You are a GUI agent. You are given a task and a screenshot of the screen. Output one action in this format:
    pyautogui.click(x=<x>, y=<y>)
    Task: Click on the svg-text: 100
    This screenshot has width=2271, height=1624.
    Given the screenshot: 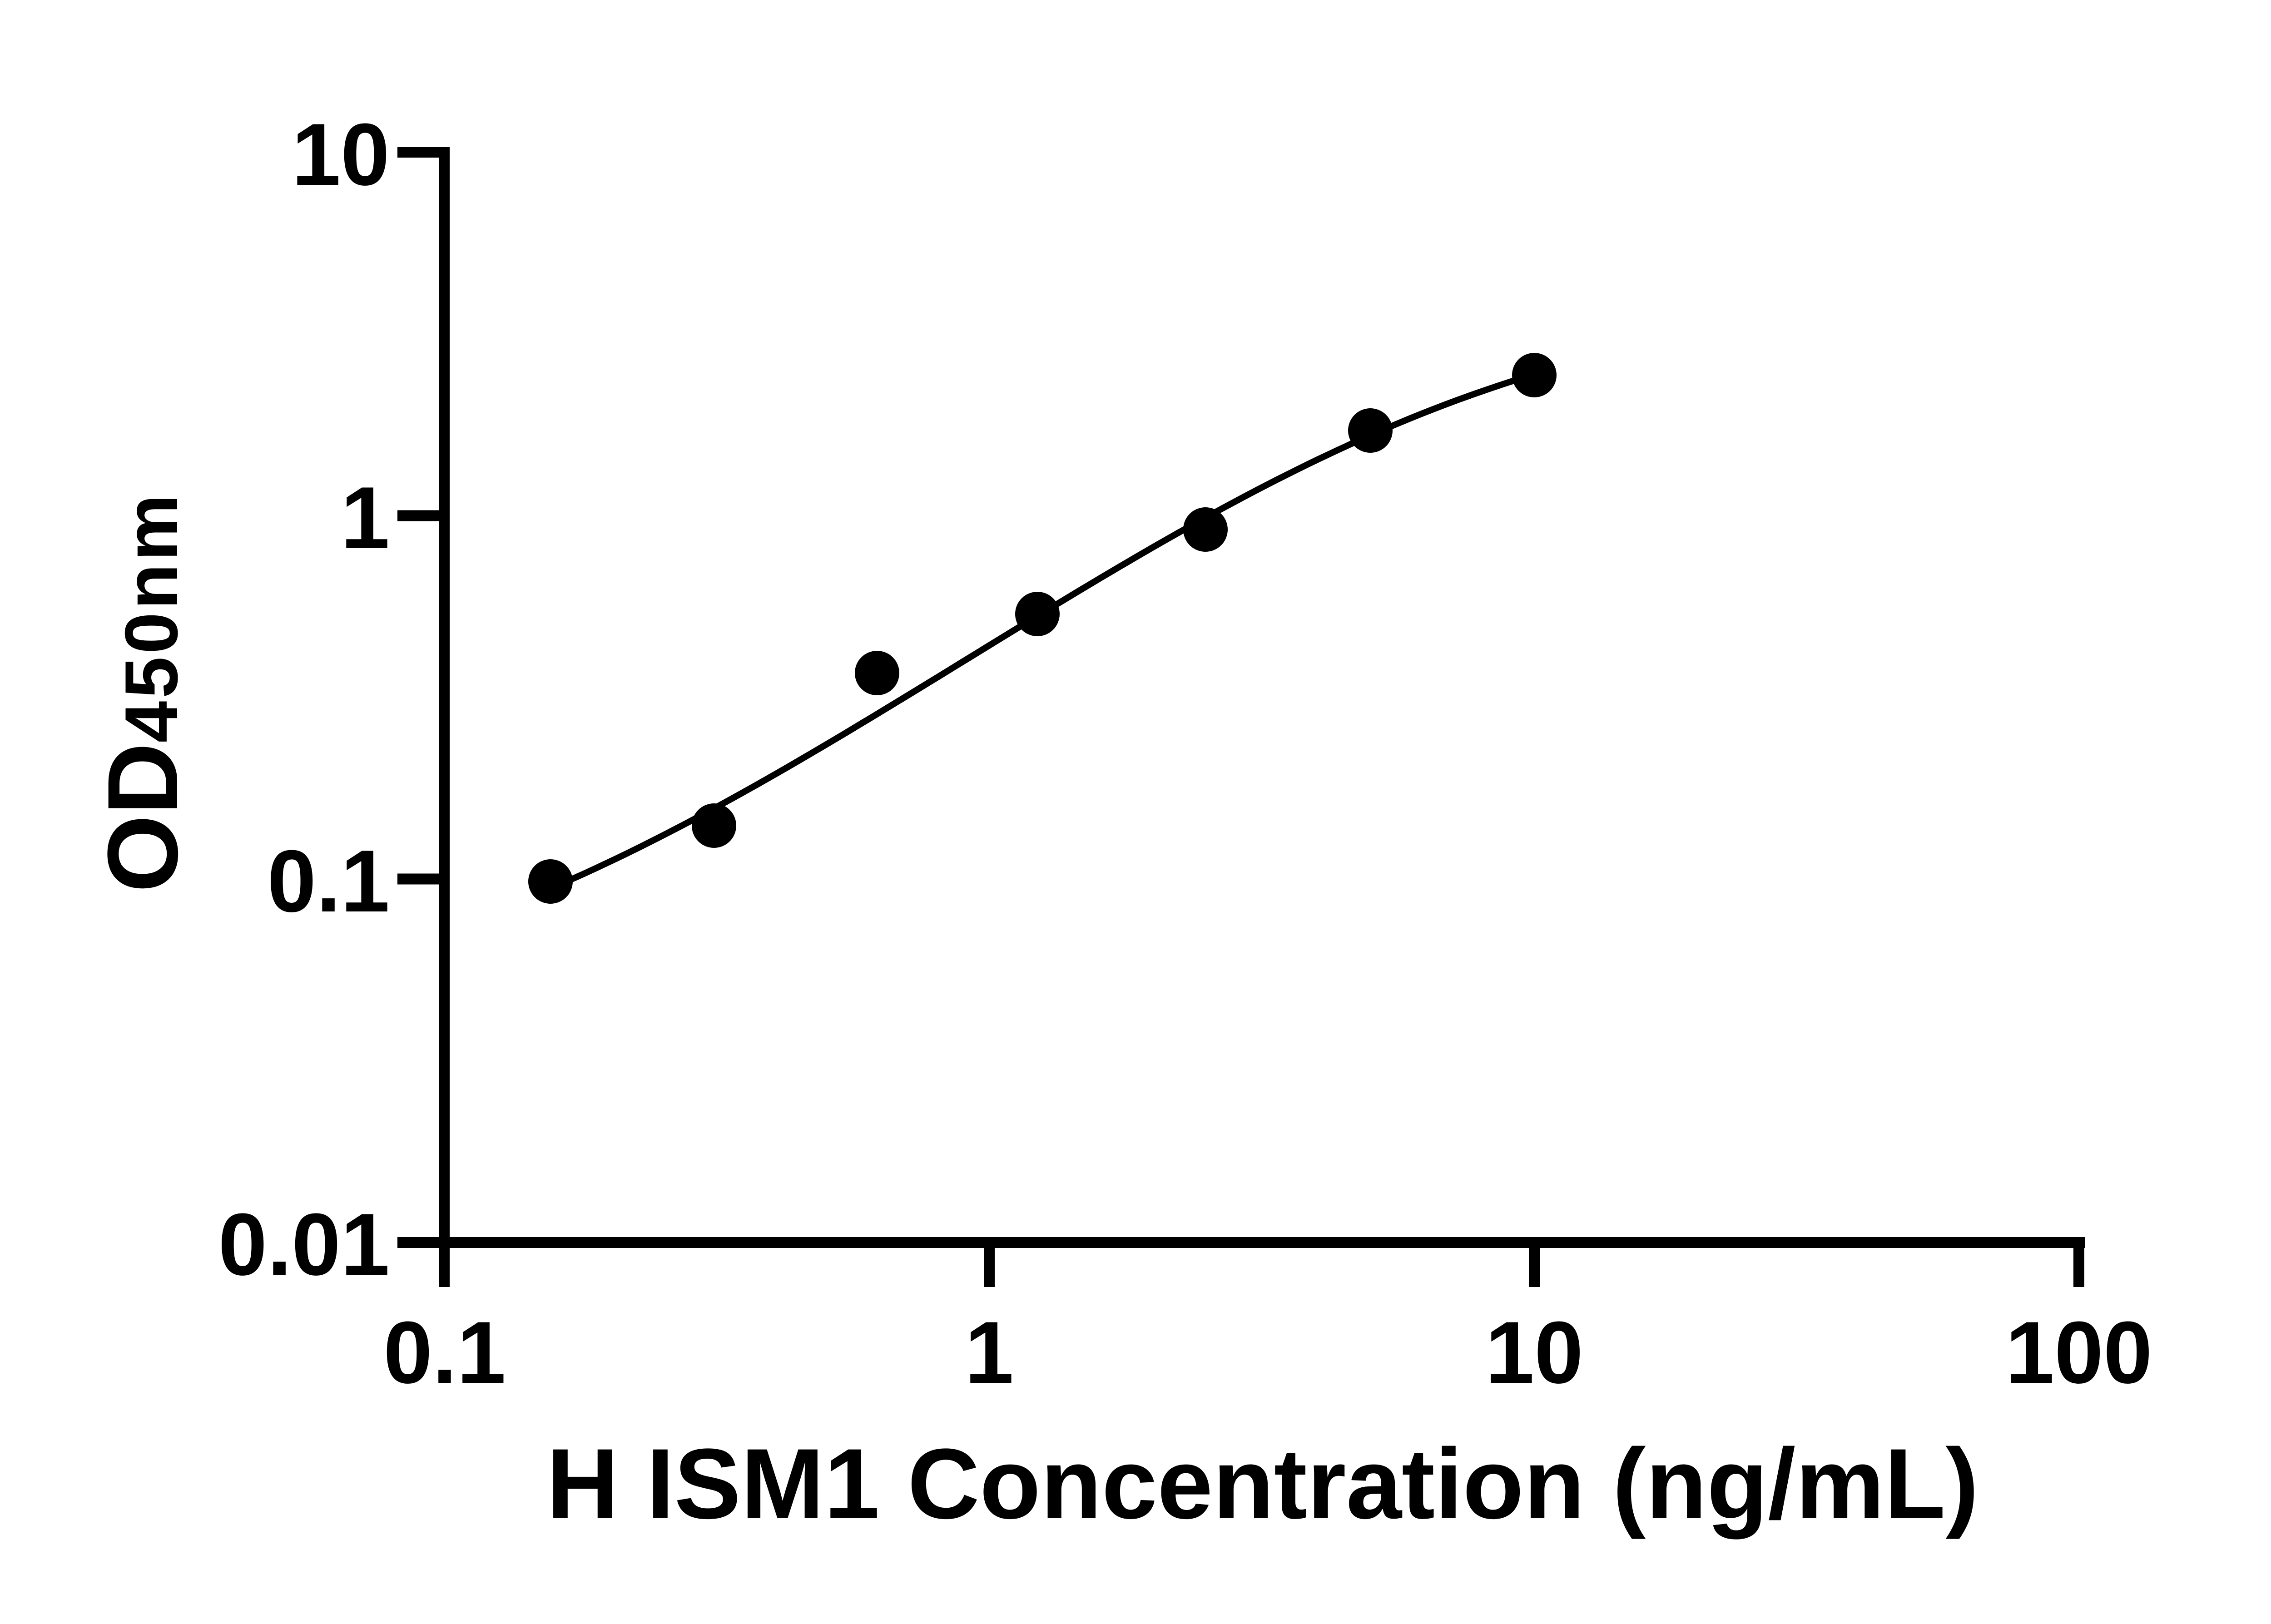 What is the action you would take?
    pyautogui.click(x=2078, y=1352)
    